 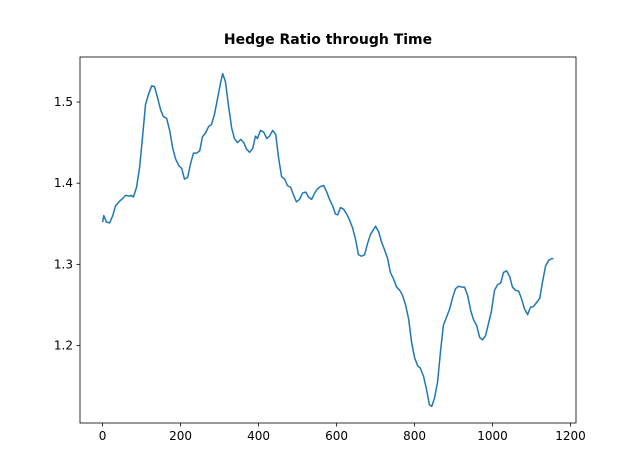 What do you see at coordinates (63, 264) in the screenshot?
I see `y-tick-label: 1.3` at bounding box center [63, 264].